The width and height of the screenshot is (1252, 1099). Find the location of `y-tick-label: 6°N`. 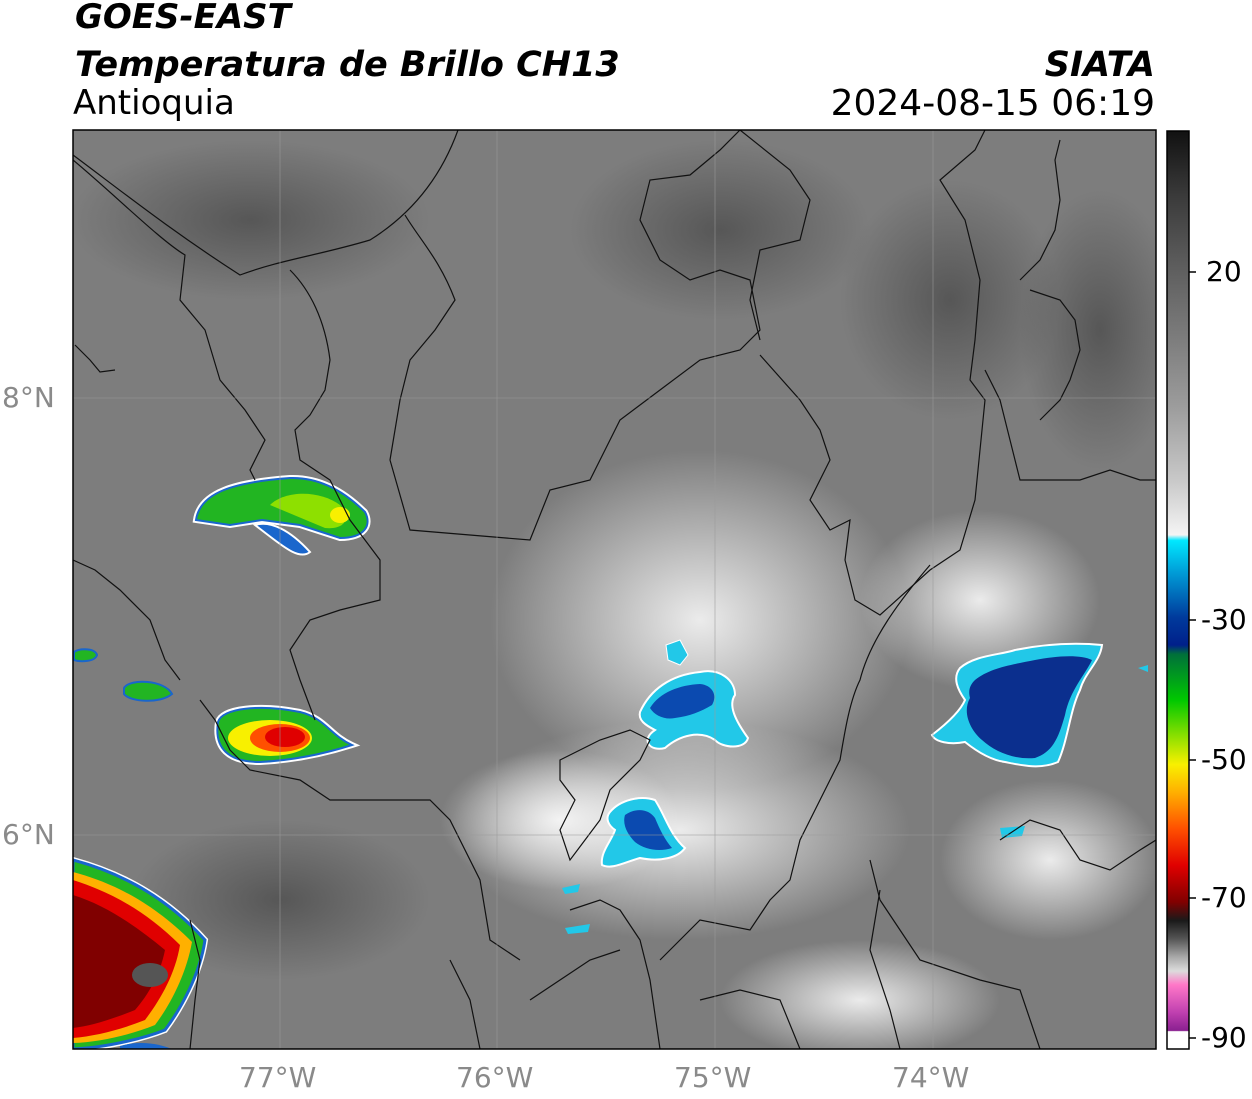

y-tick-label: 6°N is located at coordinates (28, 834).